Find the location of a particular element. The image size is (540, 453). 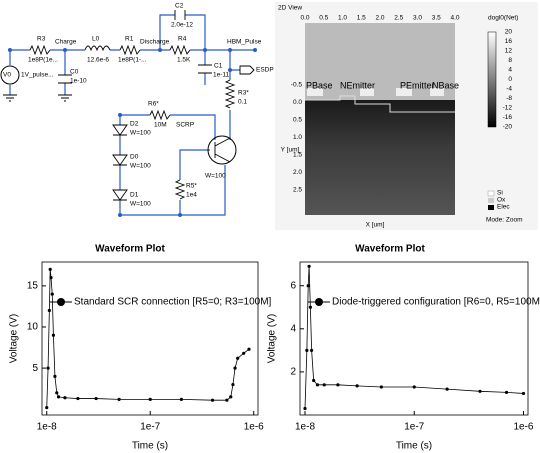

region-label: PEmitter is located at coordinates (417, 85).